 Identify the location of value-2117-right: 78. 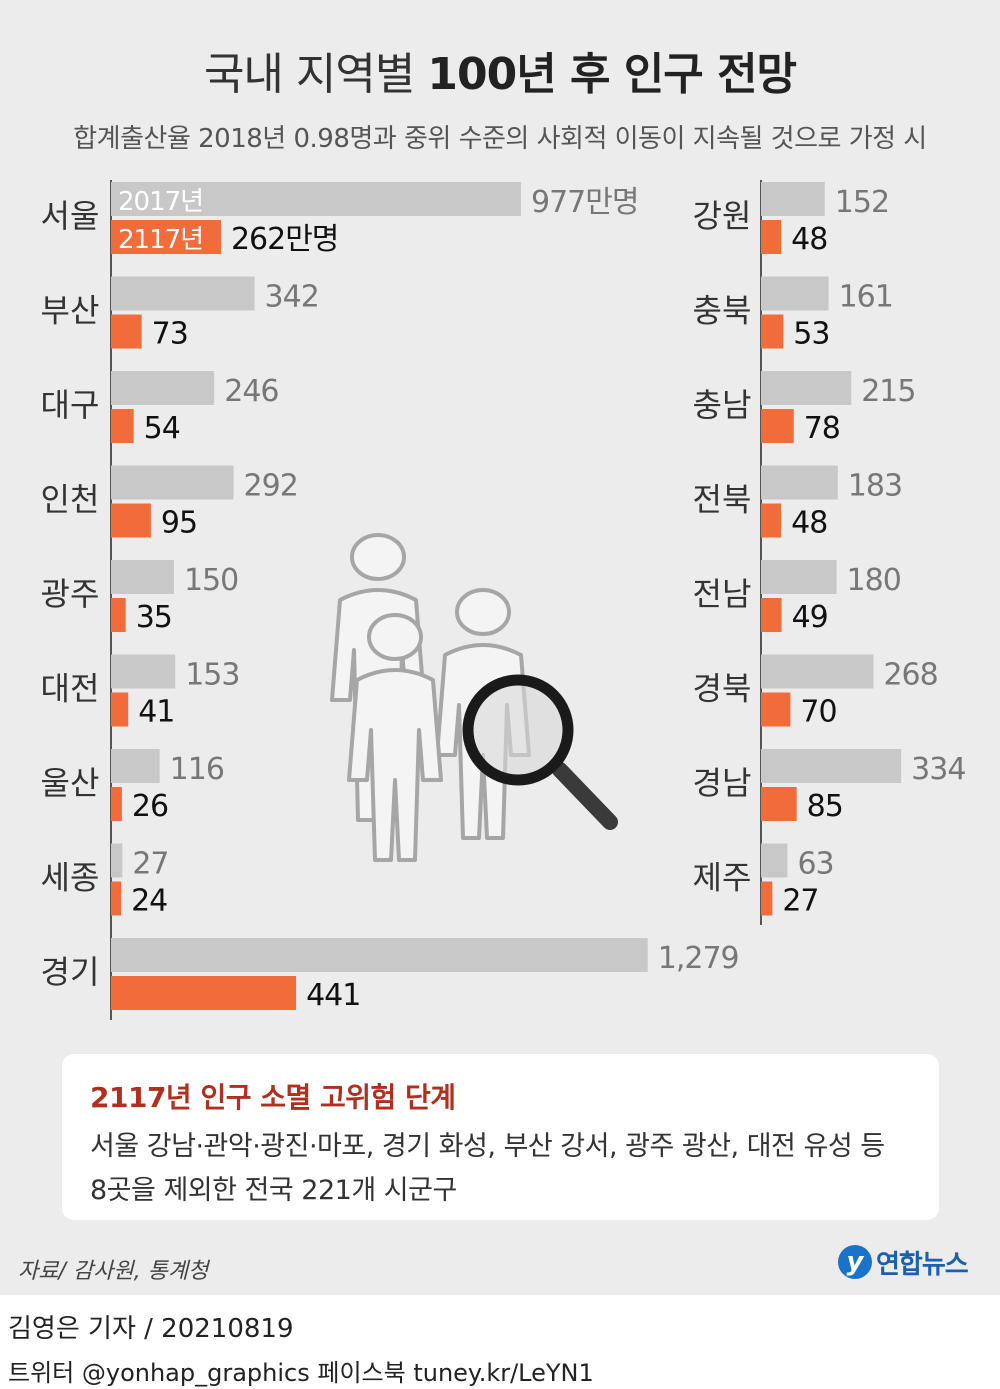
(822, 428).